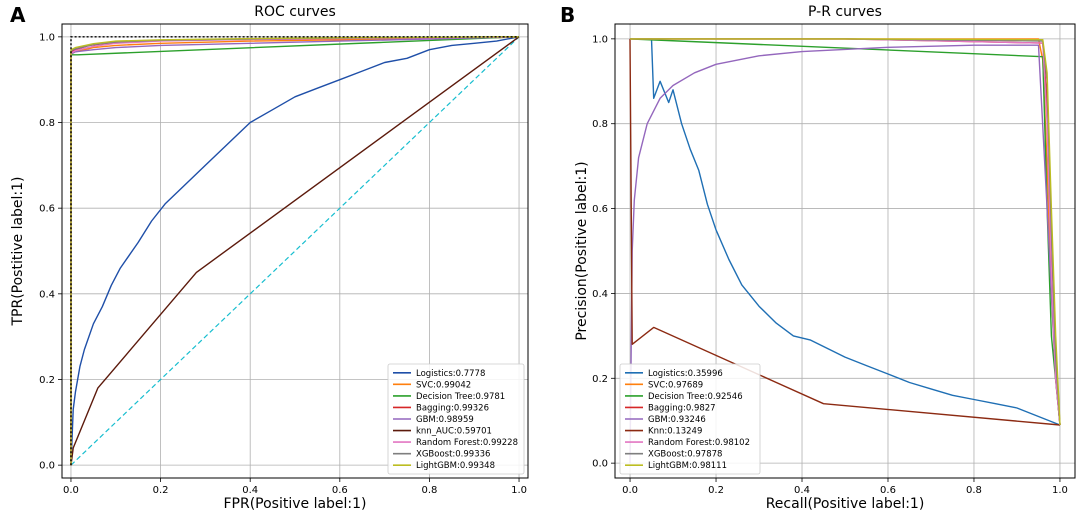 The height and width of the screenshot is (520, 1084). Describe the element at coordinates (467, 443) in the screenshot. I see `roc-legend-label-6: Random Forest:0.99228` at that location.